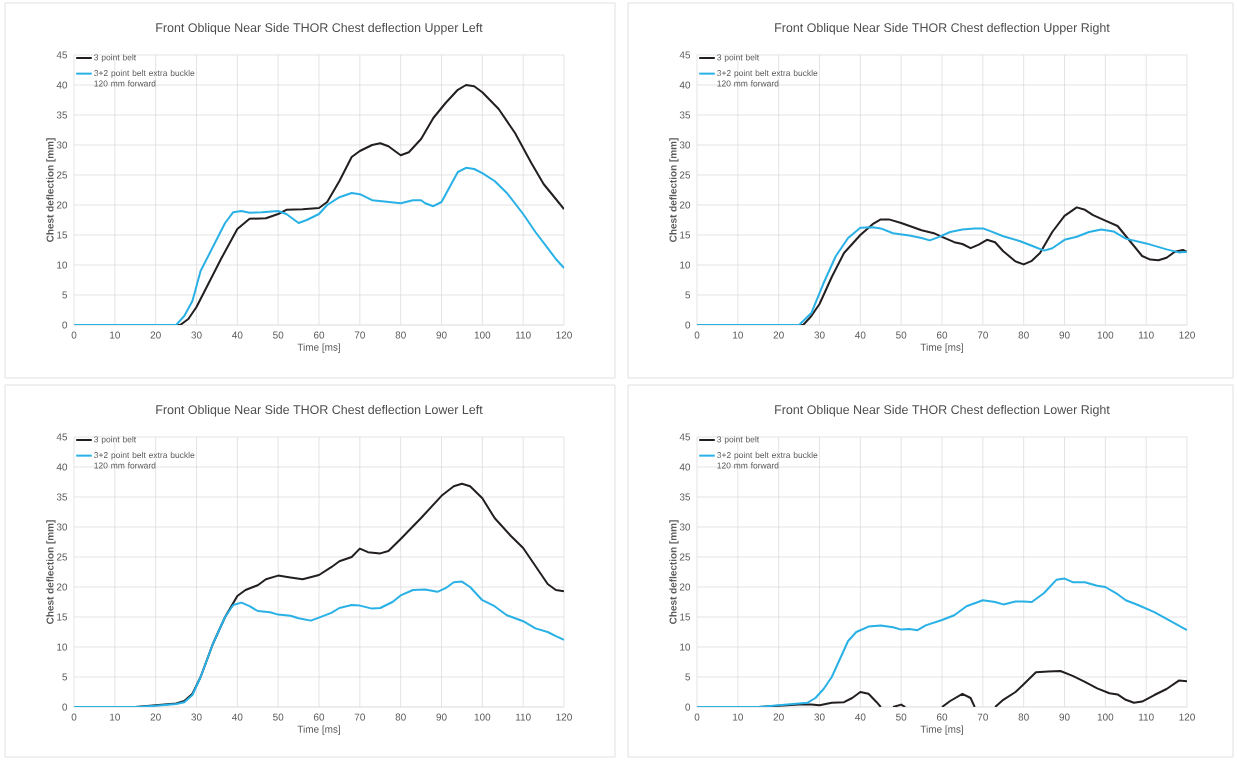 Image resolution: width=1237 pixels, height=761 pixels. I want to click on chart-title: Front Oblique Near Side THOR Chest deflection Upper Left, so click(319, 28).